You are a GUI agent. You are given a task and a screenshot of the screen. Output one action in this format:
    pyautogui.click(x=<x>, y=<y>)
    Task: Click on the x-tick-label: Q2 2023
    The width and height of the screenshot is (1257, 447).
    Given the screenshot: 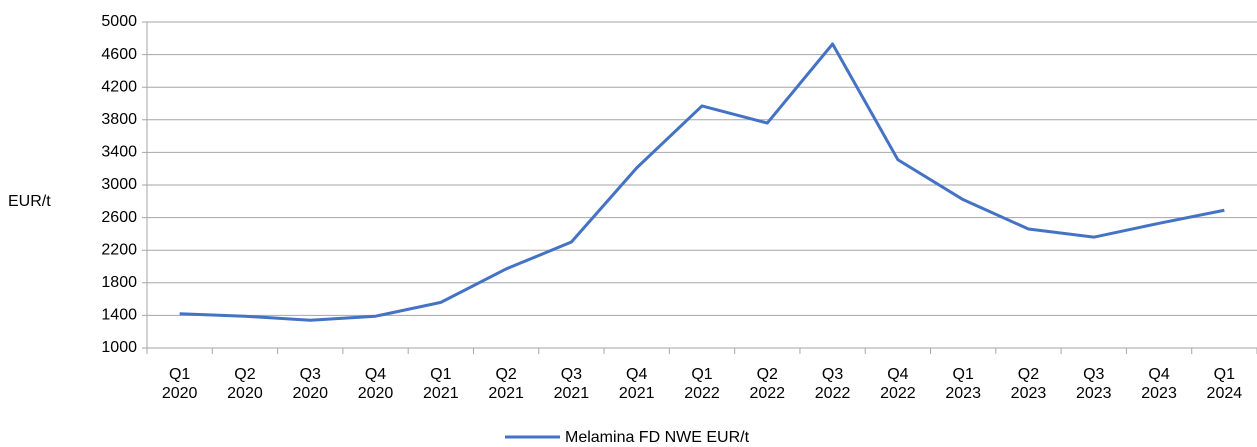 What is the action you would take?
    pyautogui.click(x=1029, y=384)
    